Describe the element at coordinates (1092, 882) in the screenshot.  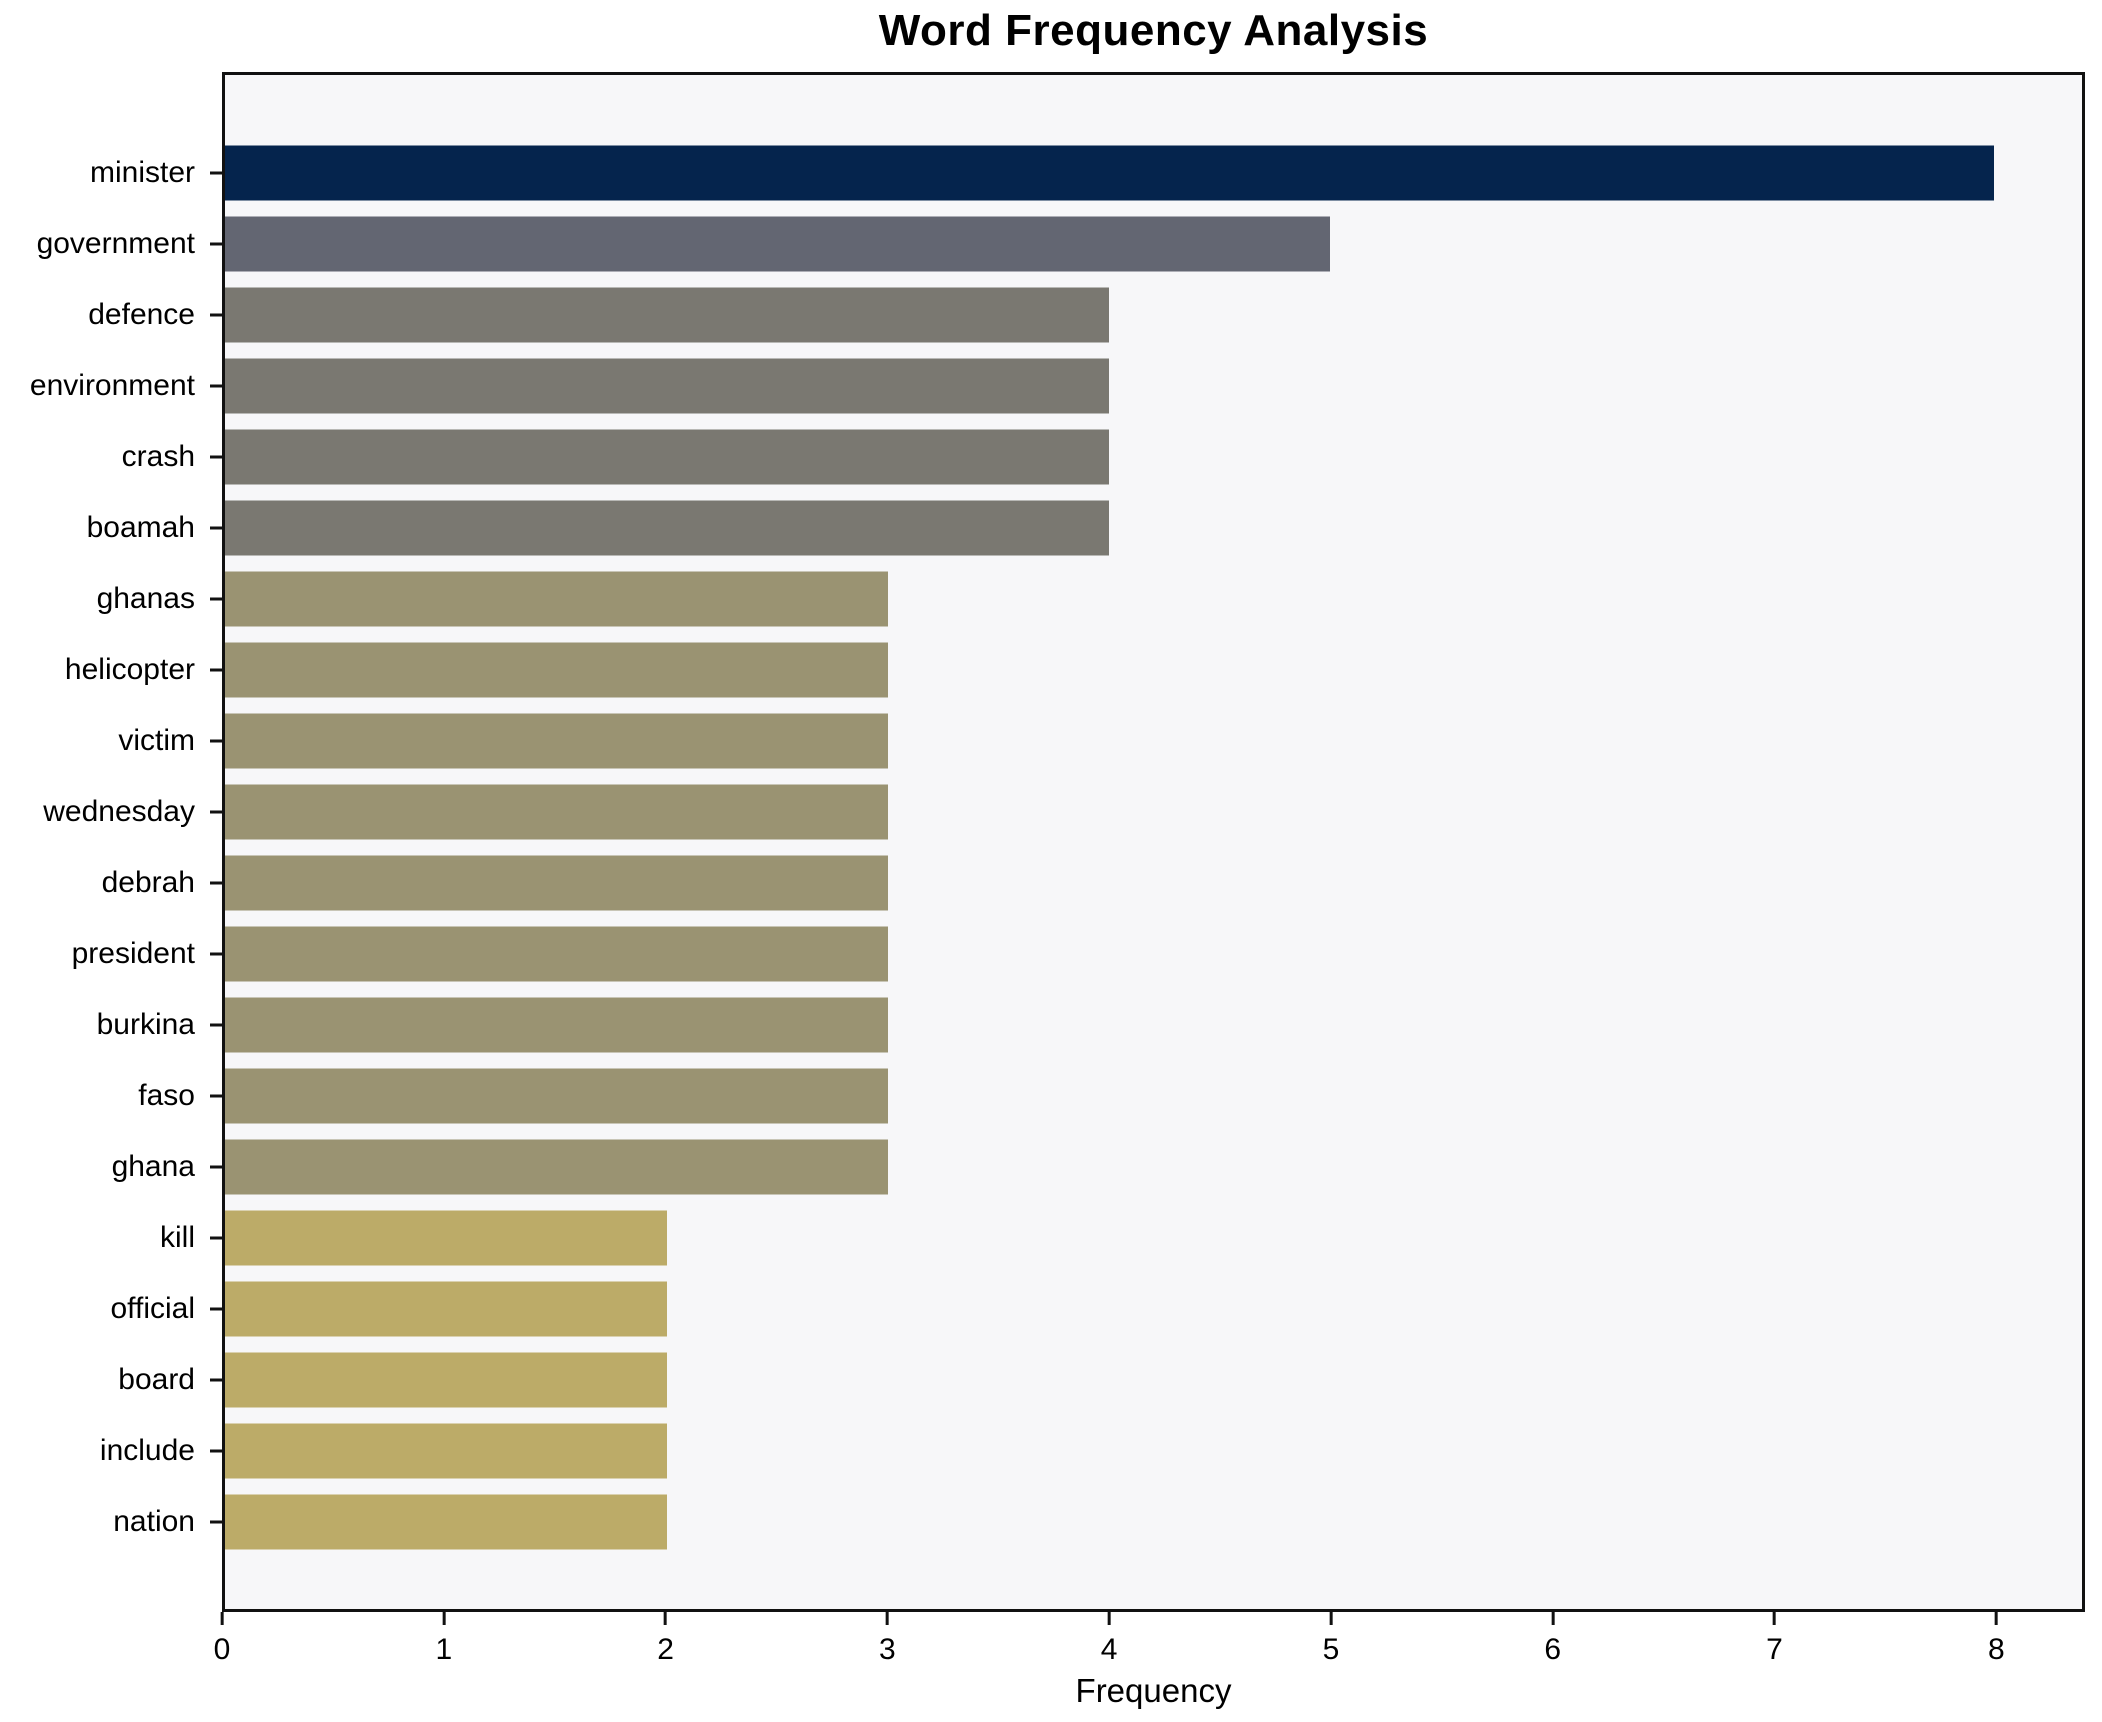
I see `bar-row: debrah` at that location.